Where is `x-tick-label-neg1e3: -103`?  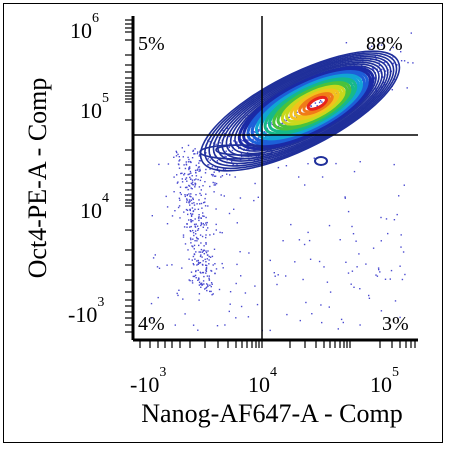
x-tick-label-neg1e3: -103 is located at coordinates (148, 381).